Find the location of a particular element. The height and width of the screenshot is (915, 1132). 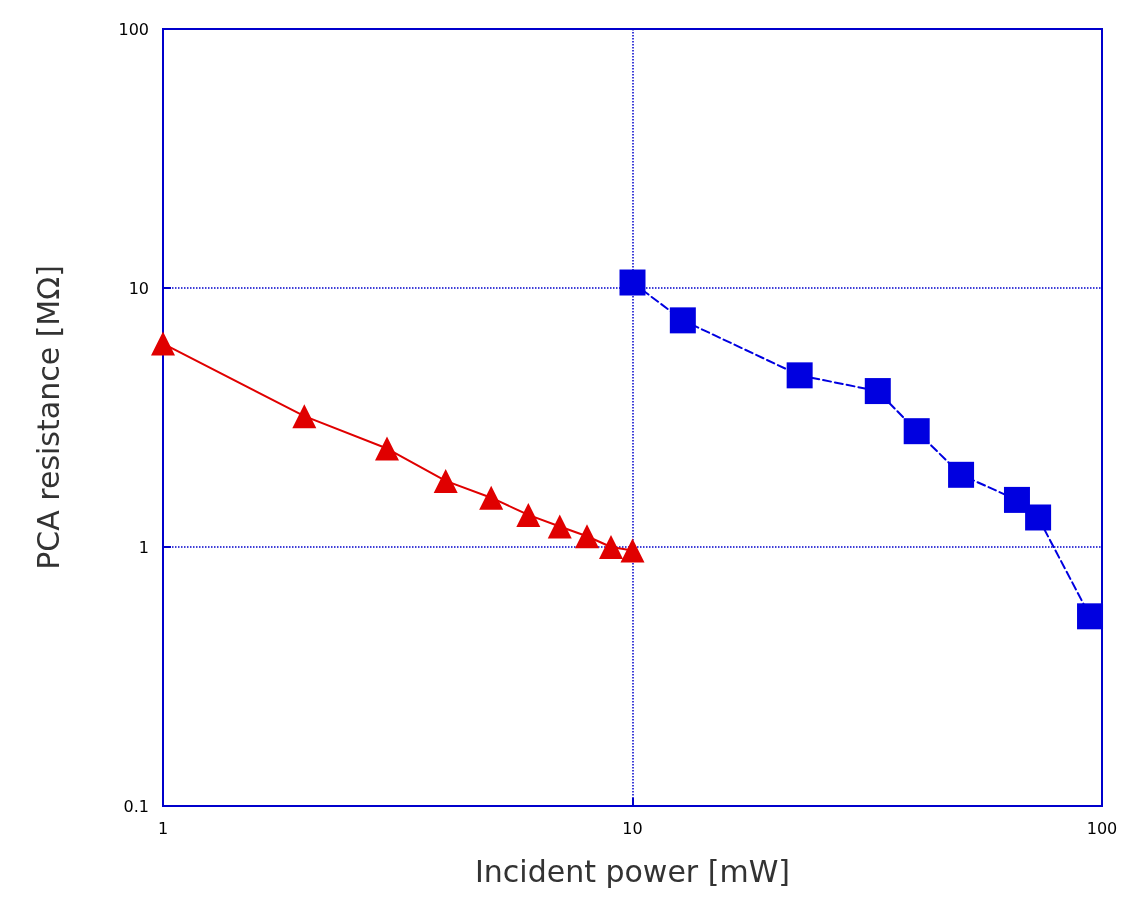

x-tick-label: 1 is located at coordinates (163, 828).